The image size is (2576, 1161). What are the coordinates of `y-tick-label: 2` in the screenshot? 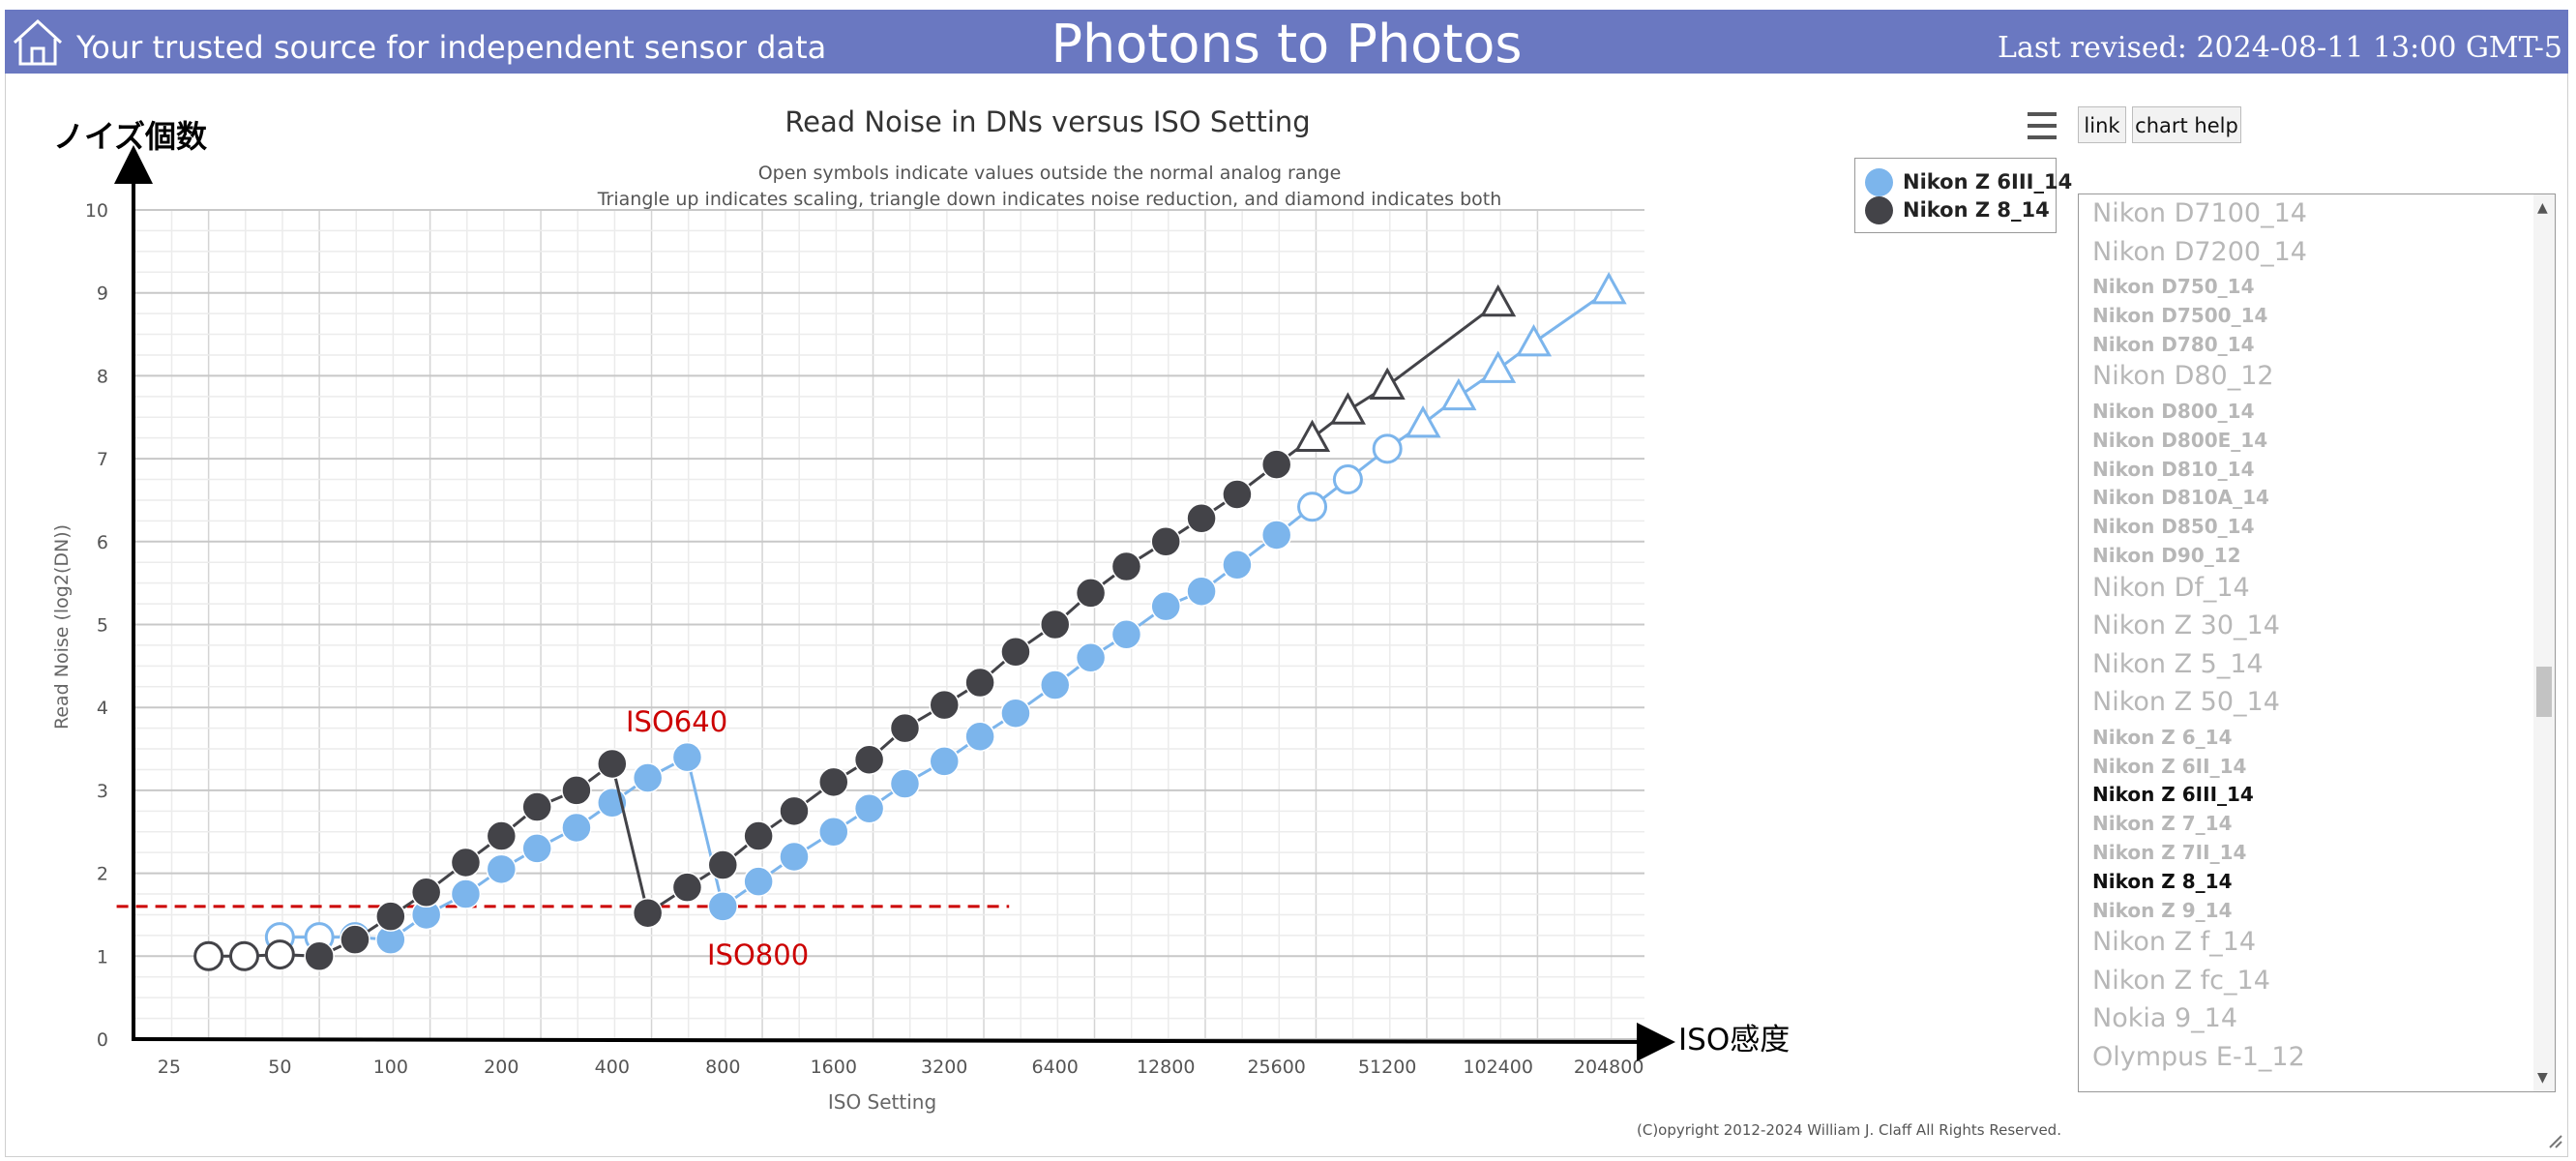 It's located at (102, 874).